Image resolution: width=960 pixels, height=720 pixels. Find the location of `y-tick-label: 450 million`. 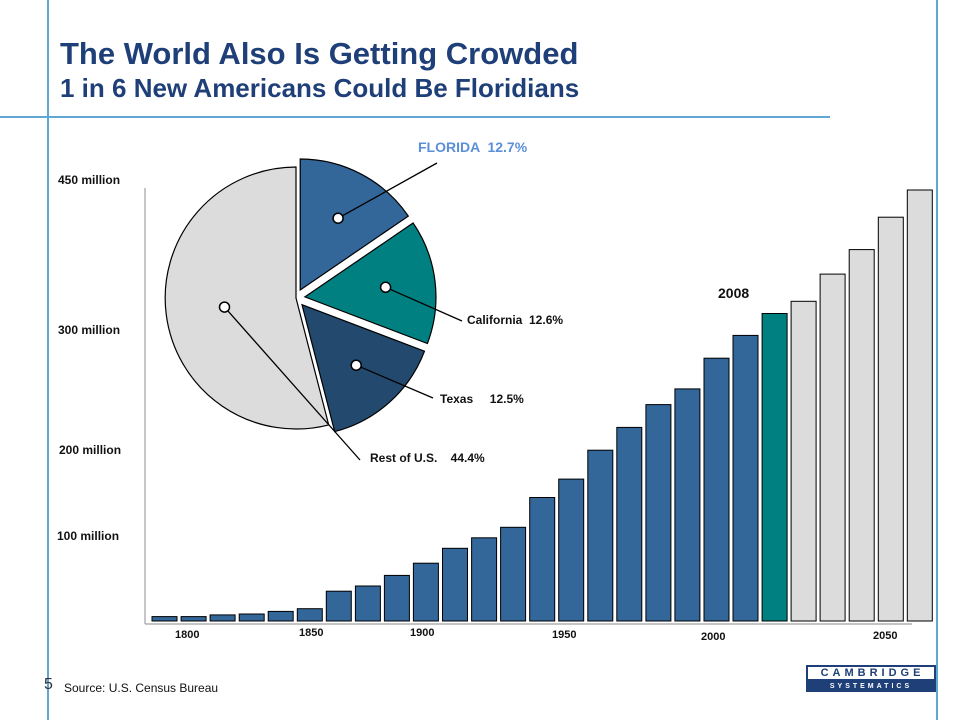

y-tick-label: 450 million is located at coordinates (89, 180).